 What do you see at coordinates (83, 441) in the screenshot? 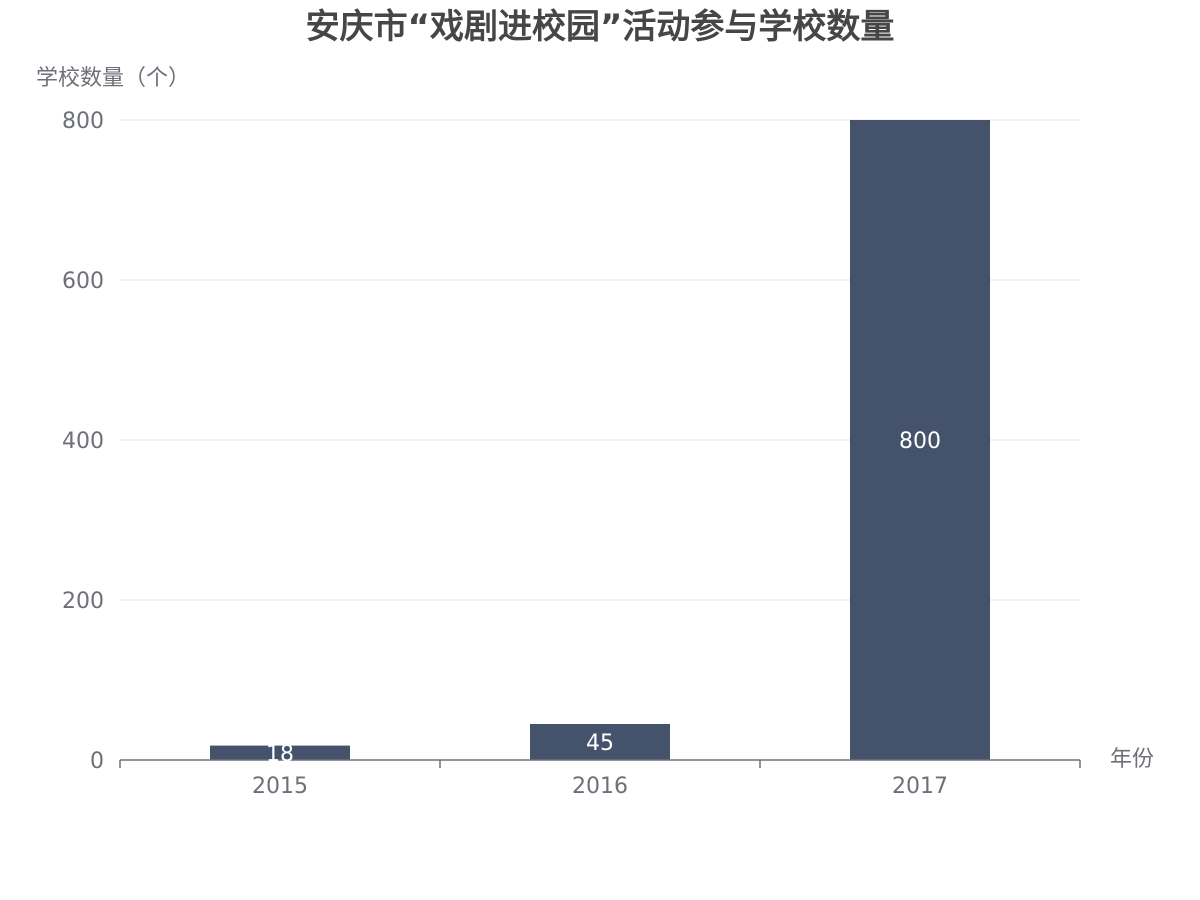
I see `y-tick-label: 400` at bounding box center [83, 441].